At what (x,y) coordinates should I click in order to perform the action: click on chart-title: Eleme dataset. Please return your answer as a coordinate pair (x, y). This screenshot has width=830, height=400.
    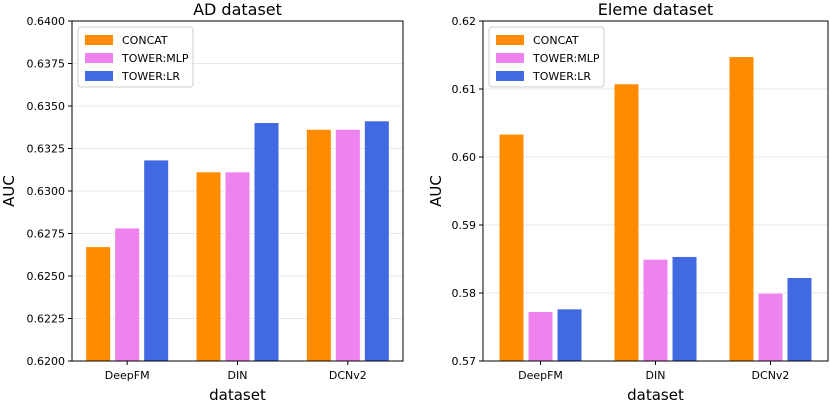
    Looking at the image, I should click on (655, 9).